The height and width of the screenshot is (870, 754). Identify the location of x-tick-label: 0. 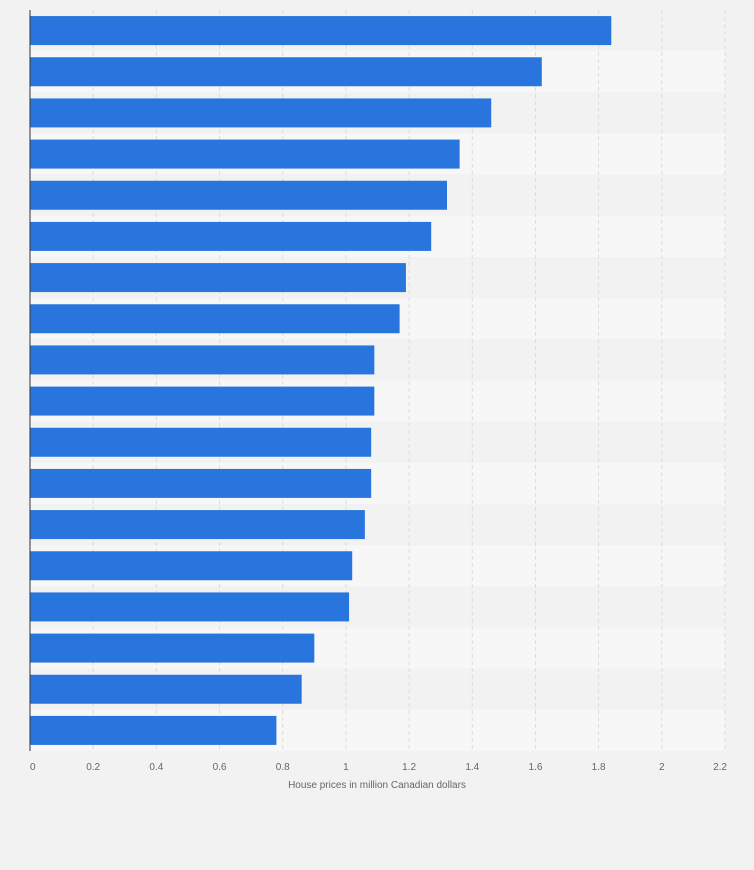
(33, 767).